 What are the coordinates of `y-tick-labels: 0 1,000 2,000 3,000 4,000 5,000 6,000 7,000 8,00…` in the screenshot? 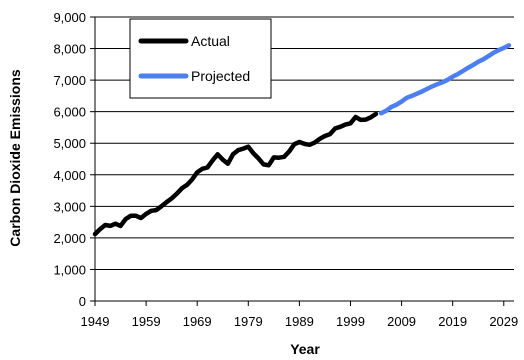 It's located at (69, 159).